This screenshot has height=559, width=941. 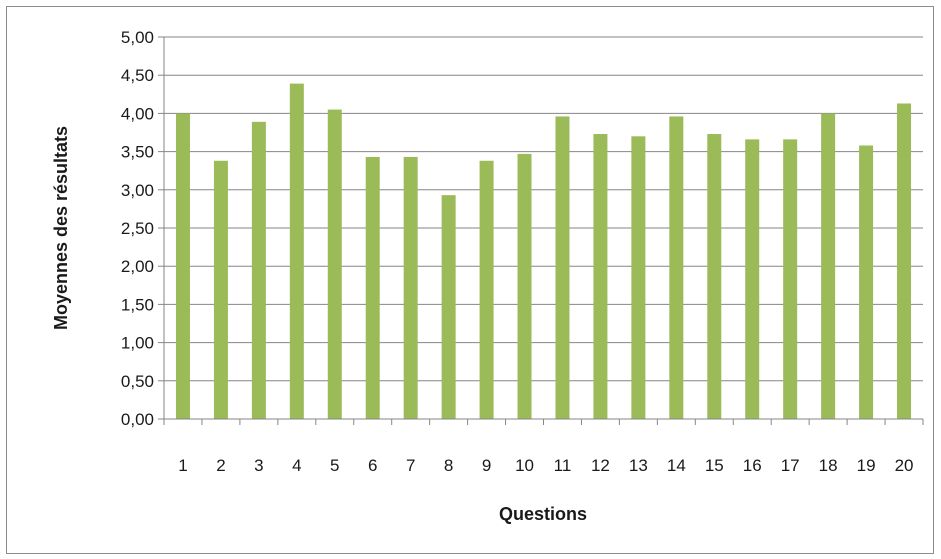 I want to click on y-tick-label: 2,50, so click(x=137, y=228).